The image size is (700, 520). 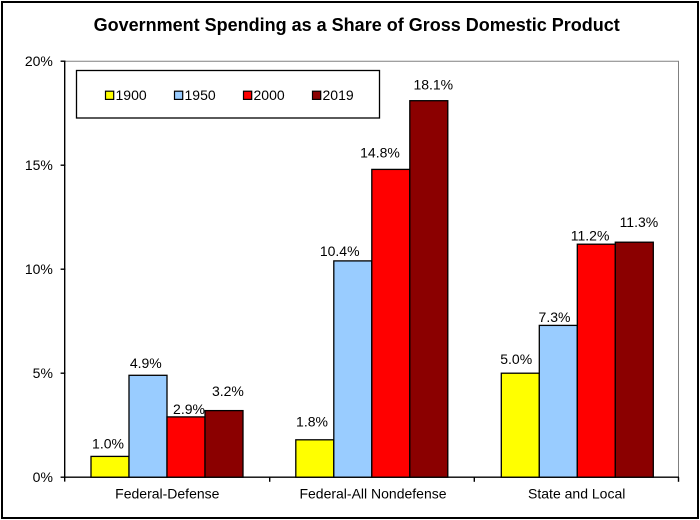 I want to click on svg-text: 5%, so click(x=43, y=373).